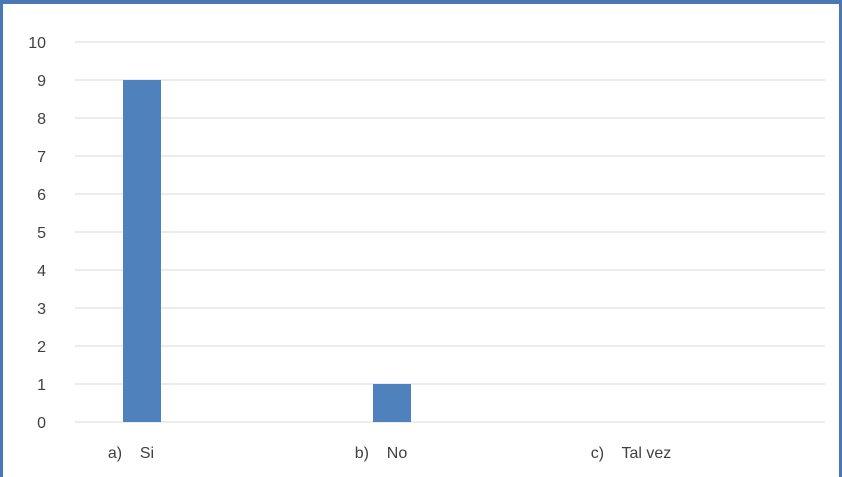 This screenshot has height=477, width=842. Describe the element at coordinates (41, 195) in the screenshot. I see `y-tick-label: 6` at that location.